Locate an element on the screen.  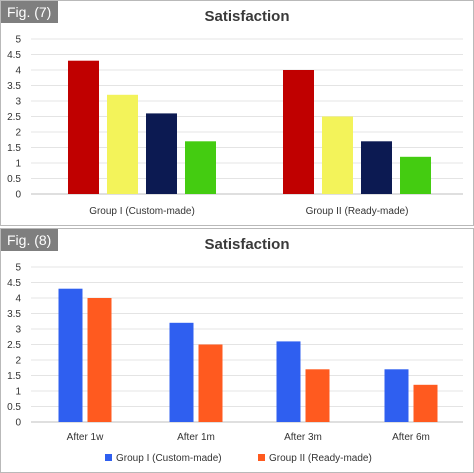
figure-8-label: Fig. (8) is located at coordinates (30, 240).